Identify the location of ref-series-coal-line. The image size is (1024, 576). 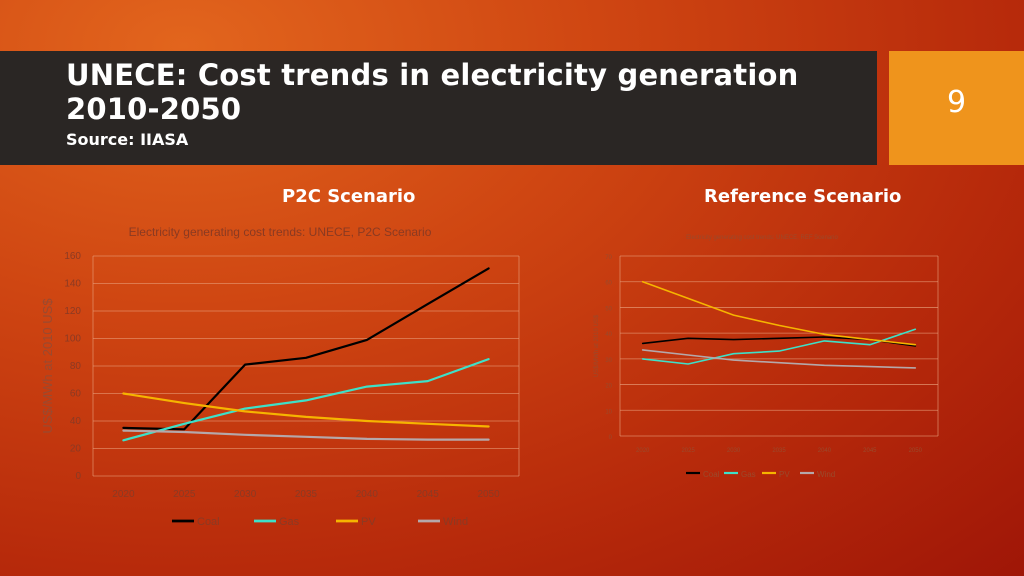
(779, 341).